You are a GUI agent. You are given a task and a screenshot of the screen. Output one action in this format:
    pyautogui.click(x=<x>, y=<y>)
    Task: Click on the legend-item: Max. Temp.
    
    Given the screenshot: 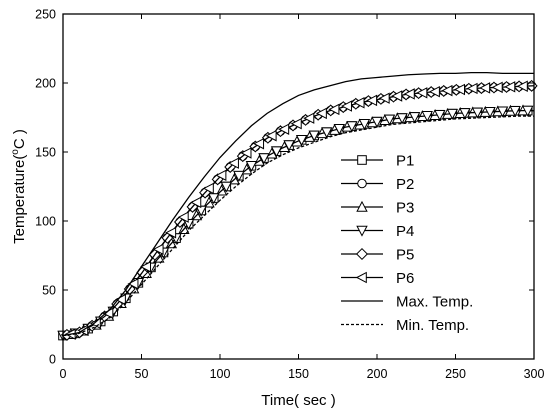 What is the action you would take?
    pyautogui.click(x=407, y=302)
    